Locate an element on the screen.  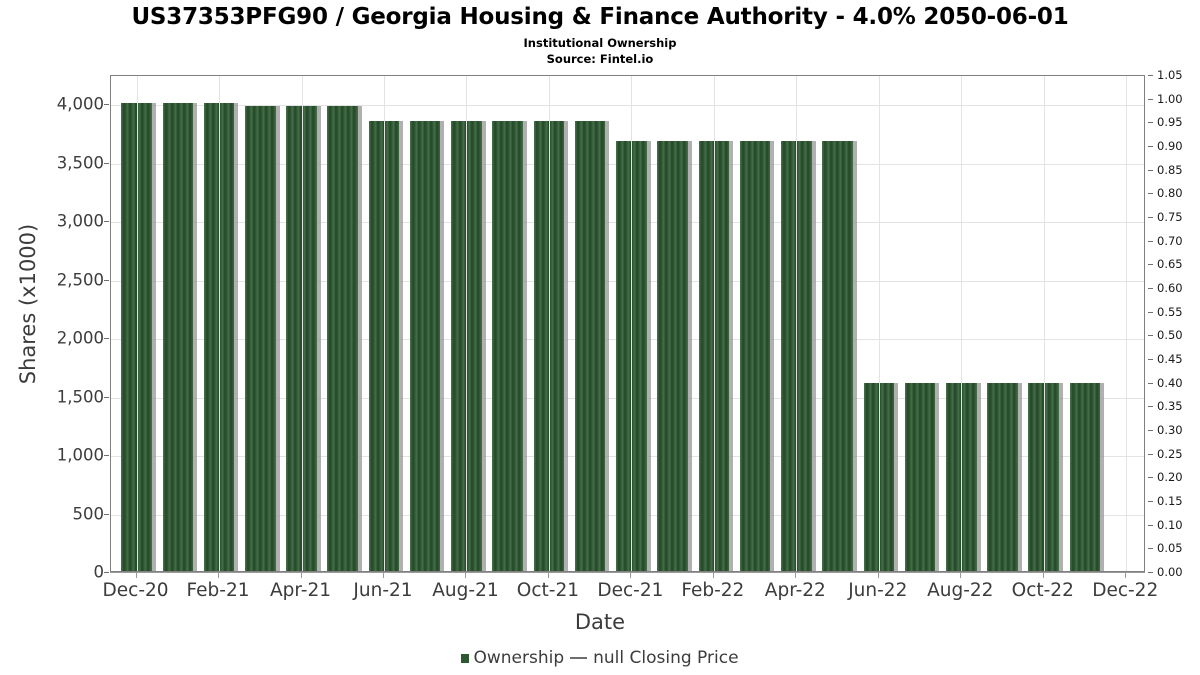
y-axis-right-tick-label: 0.30 is located at coordinates (1170, 430).